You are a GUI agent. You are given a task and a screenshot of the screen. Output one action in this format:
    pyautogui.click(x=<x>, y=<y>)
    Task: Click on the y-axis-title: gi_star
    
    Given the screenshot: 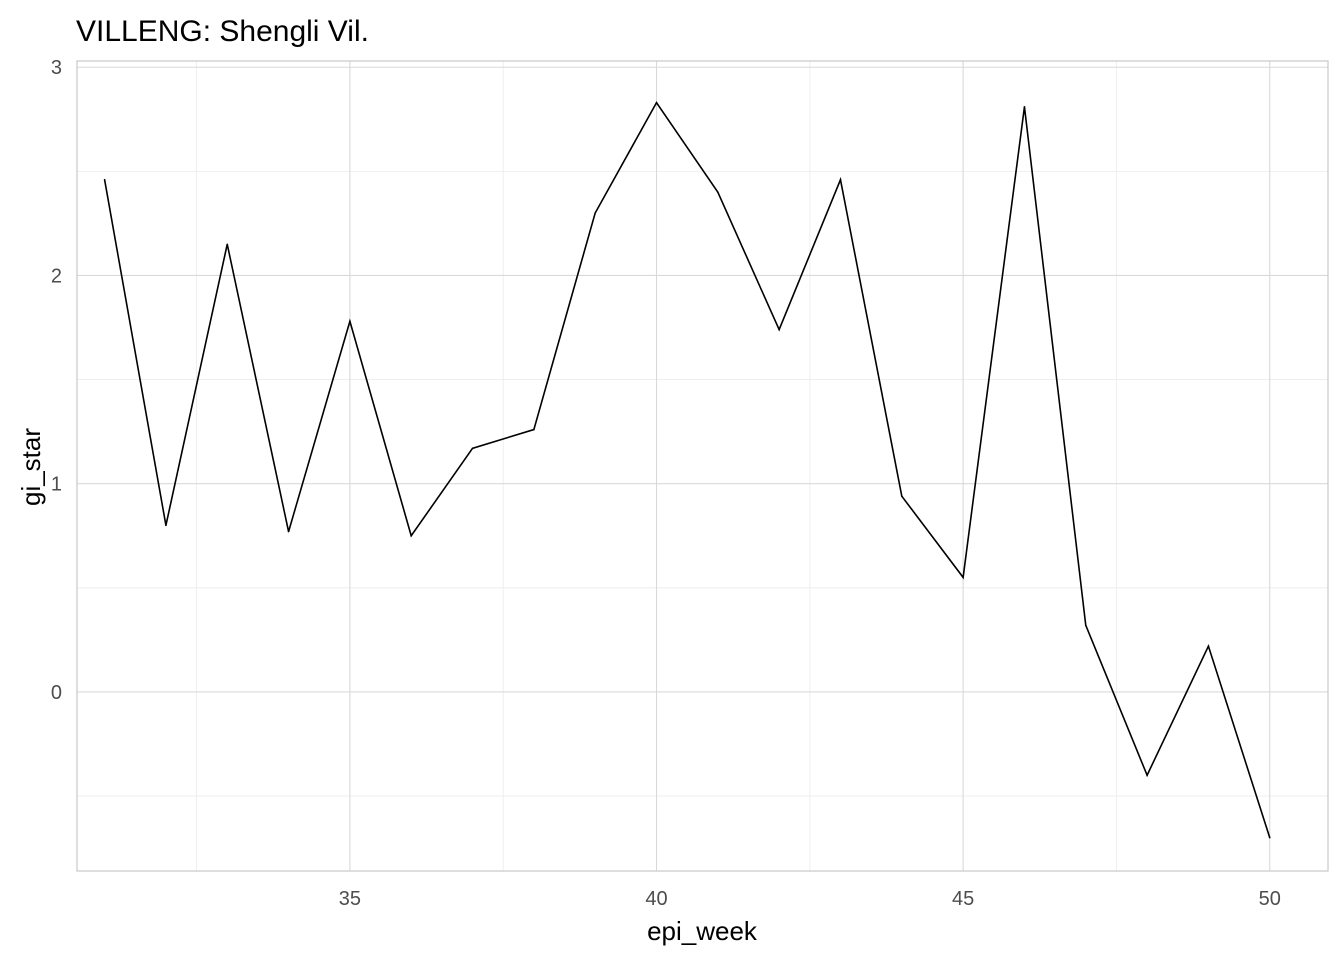 What is the action you would take?
    pyautogui.click(x=31, y=467)
    